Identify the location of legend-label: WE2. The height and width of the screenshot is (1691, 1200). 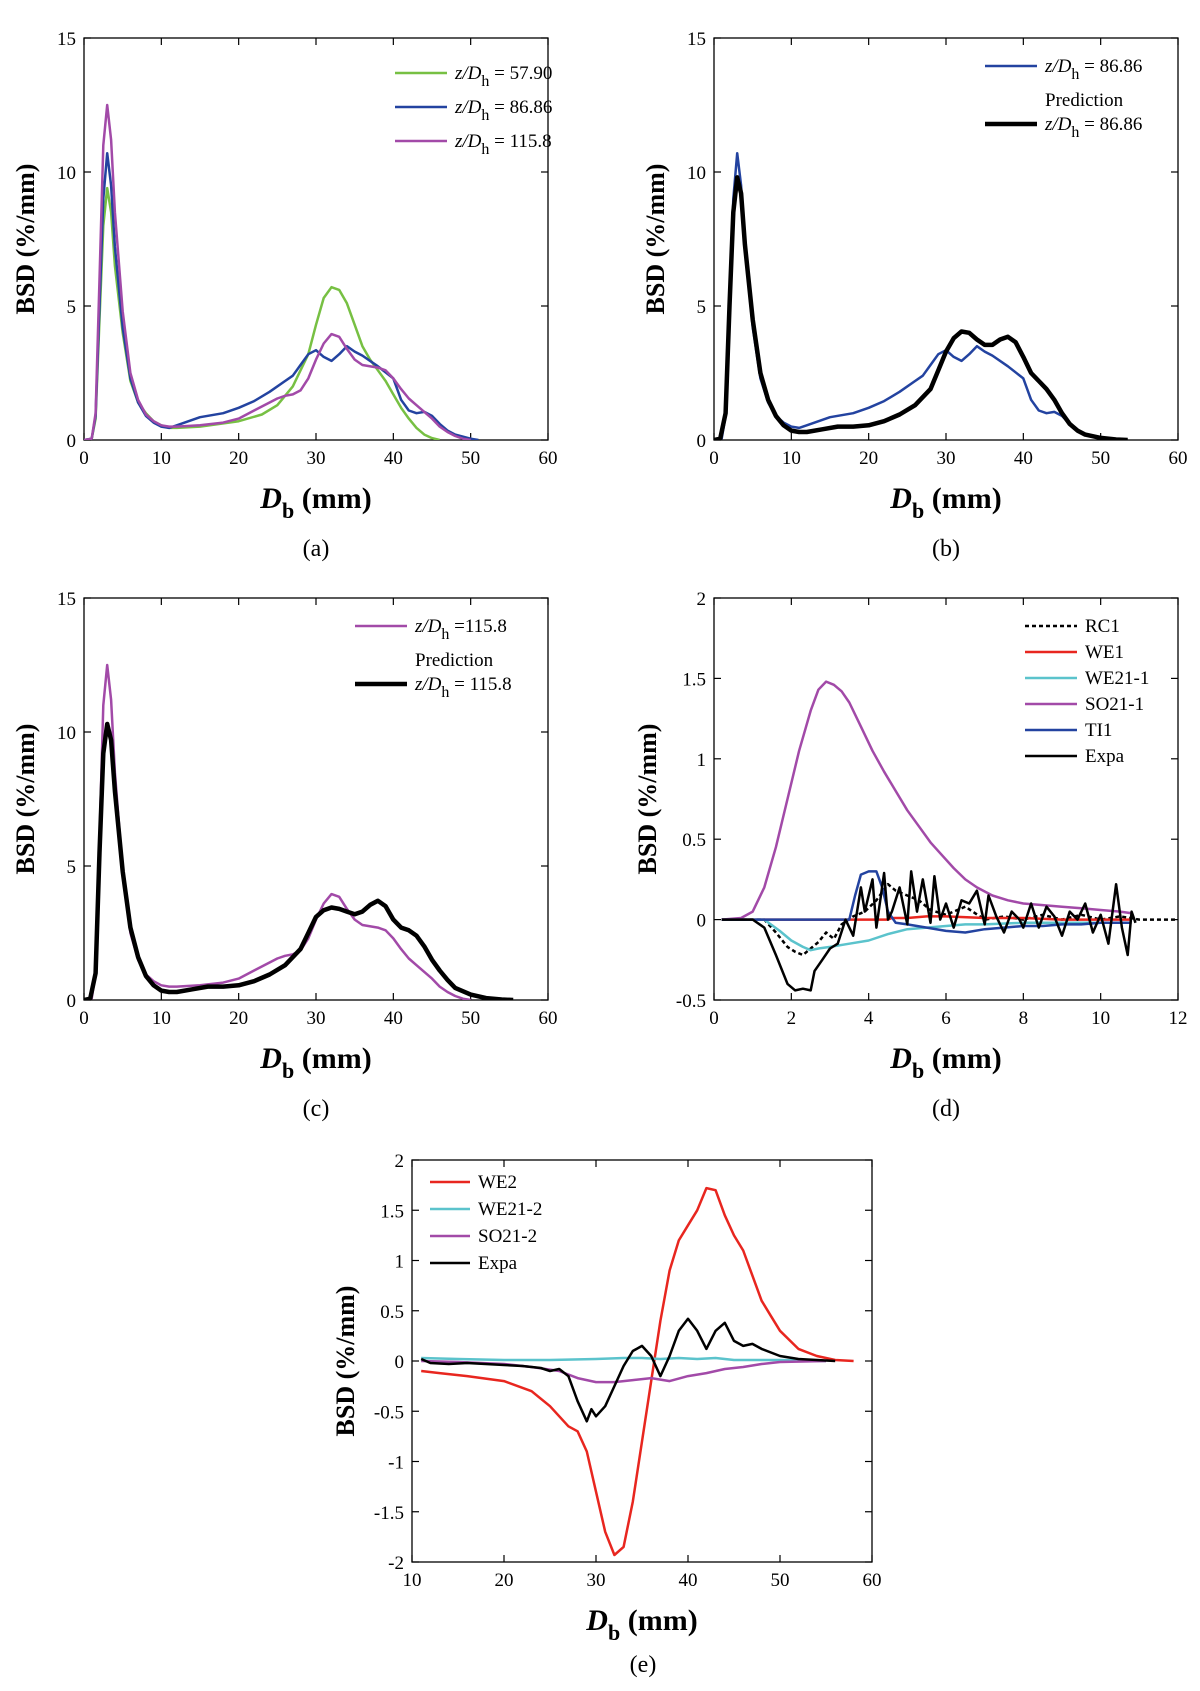
(497, 1182).